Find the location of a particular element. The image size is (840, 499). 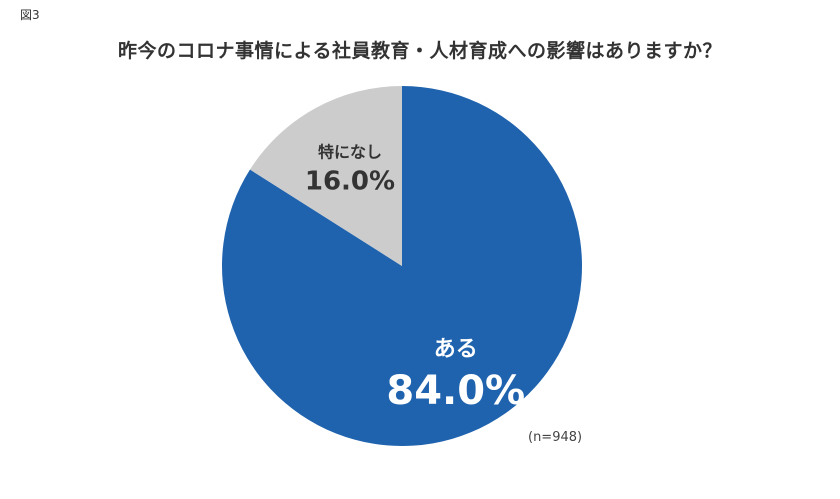

sample-size-note: (n=948) is located at coordinates (555, 437).